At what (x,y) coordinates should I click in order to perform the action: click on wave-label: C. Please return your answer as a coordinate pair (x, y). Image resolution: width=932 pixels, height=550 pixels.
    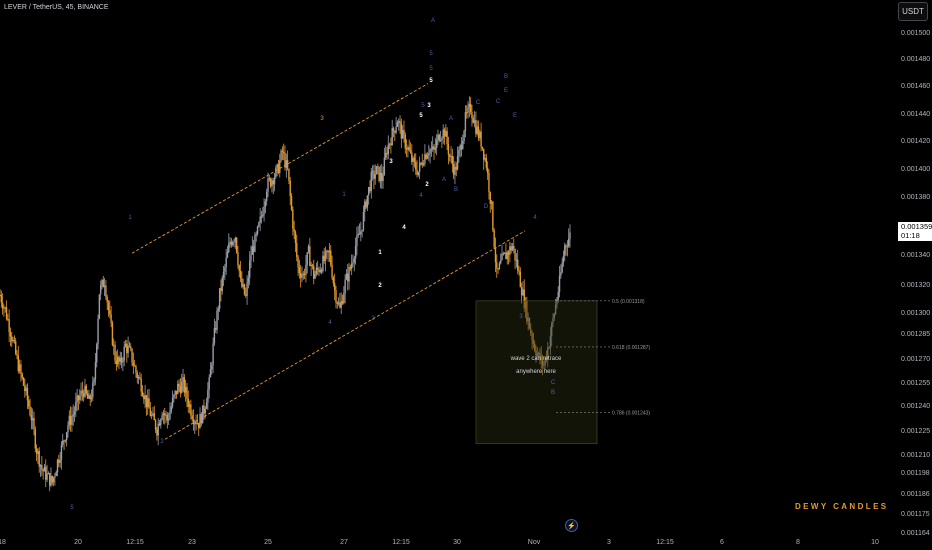
    Looking at the image, I should click on (553, 383).